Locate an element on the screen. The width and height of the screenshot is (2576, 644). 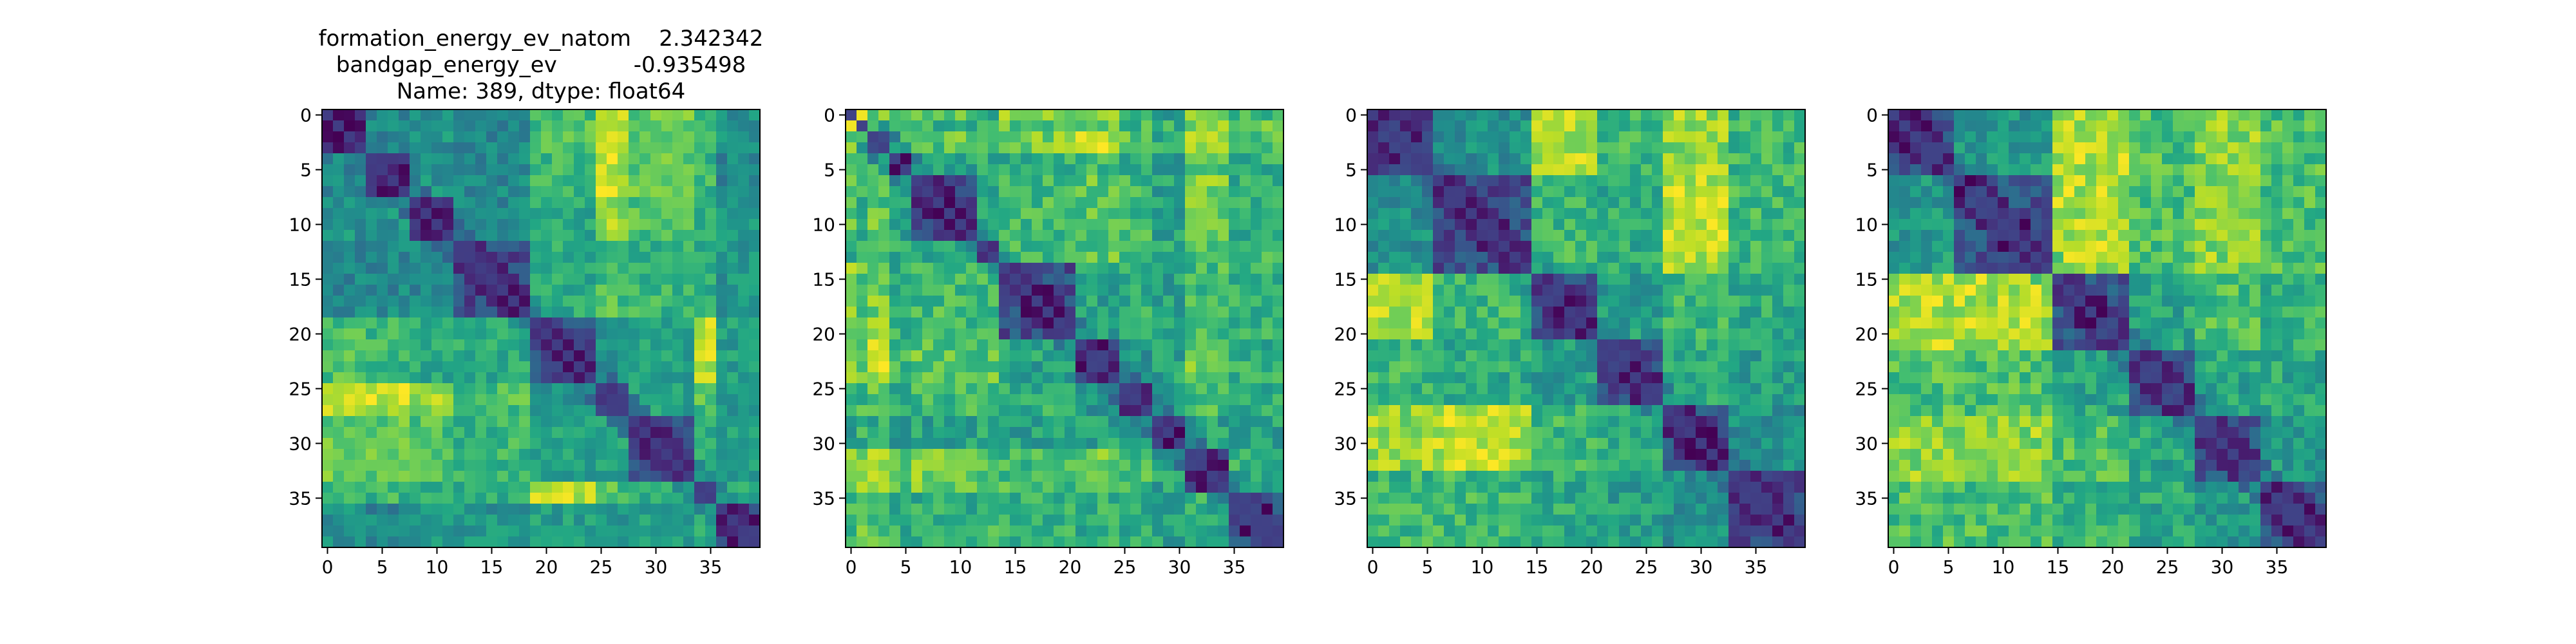
heatmap-cells is located at coordinates (2107, 328).